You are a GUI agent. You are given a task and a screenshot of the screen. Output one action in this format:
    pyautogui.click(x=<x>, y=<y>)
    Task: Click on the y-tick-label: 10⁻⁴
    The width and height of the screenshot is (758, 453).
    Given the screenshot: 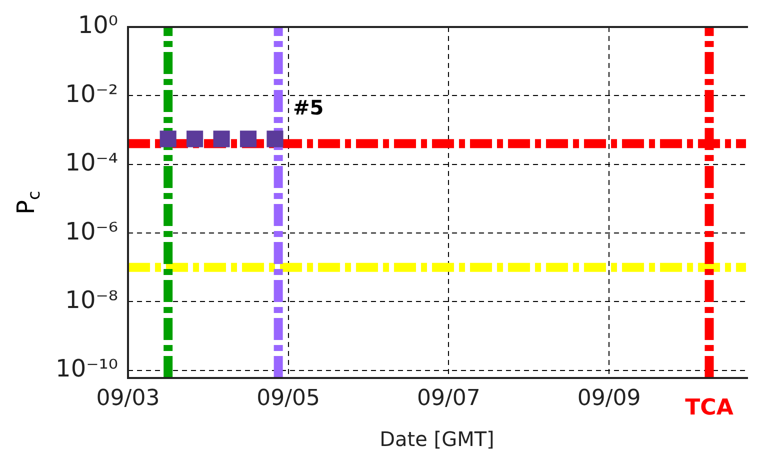 What is the action you would take?
    pyautogui.click(x=91, y=162)
    